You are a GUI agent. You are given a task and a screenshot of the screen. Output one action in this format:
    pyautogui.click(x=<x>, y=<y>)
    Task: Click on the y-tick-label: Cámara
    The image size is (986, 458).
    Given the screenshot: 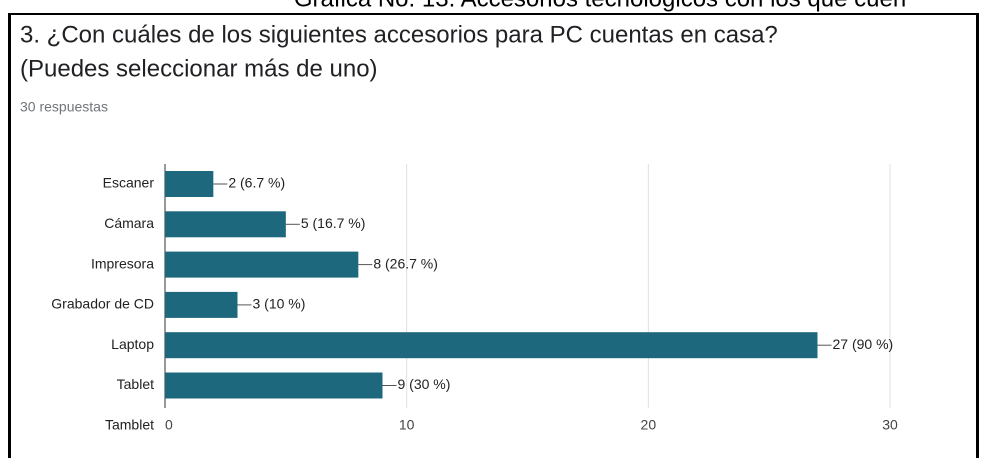 What is the action you would take?
    pyautogui.click(x=129, y=223)
    